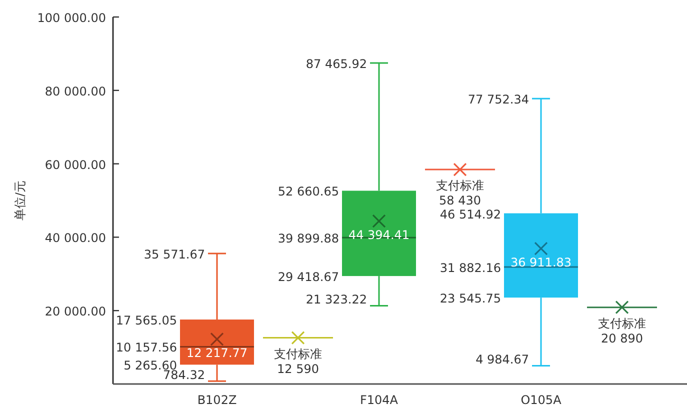 The width and height of the screenshot is (687, 409). What do you see at coordinates (75, 165) in the screenshot?
I see `ytick: 60 000.00` at bounding box center [75, 165].